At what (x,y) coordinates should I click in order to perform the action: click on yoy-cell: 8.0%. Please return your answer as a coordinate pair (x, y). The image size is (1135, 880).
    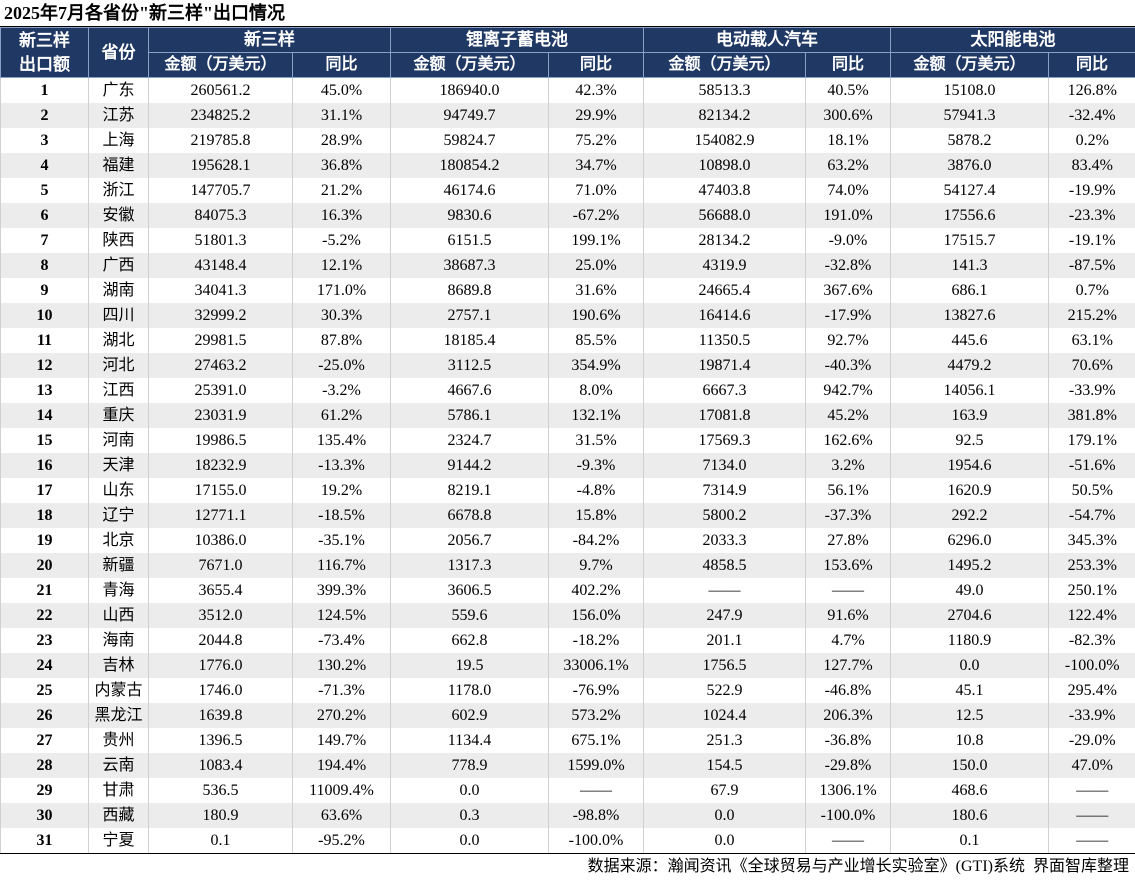
    Looking at the image, I should click on (596, 390).